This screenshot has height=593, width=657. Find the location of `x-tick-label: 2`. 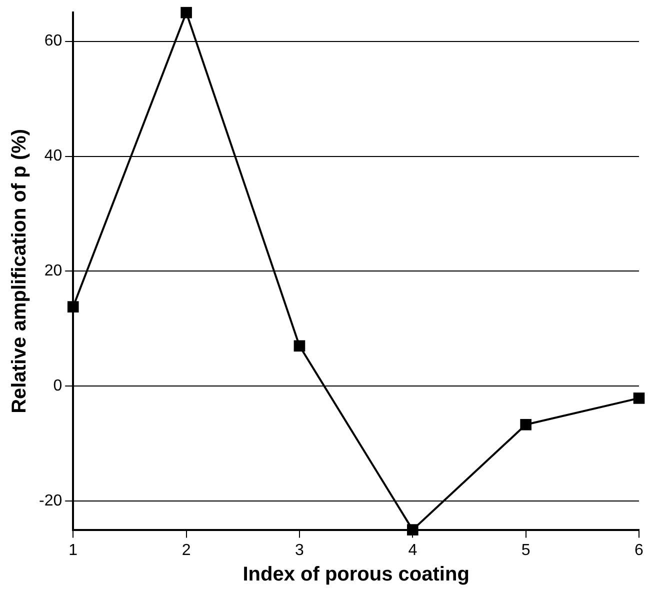

x-tick-label: 2 is located at coordinates (186, 550).